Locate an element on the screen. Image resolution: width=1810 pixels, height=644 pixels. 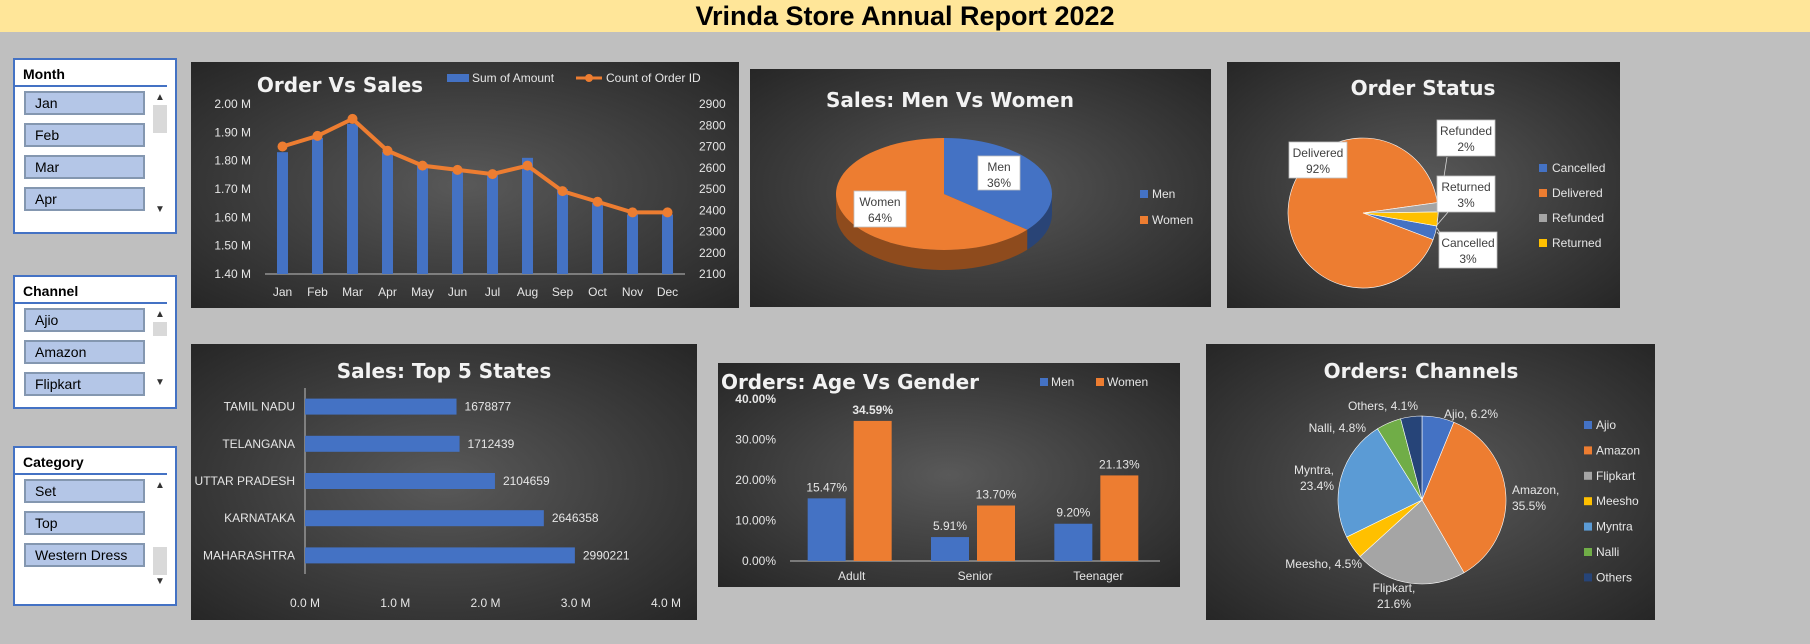
bar-sep is located at coordinates (562, 231).